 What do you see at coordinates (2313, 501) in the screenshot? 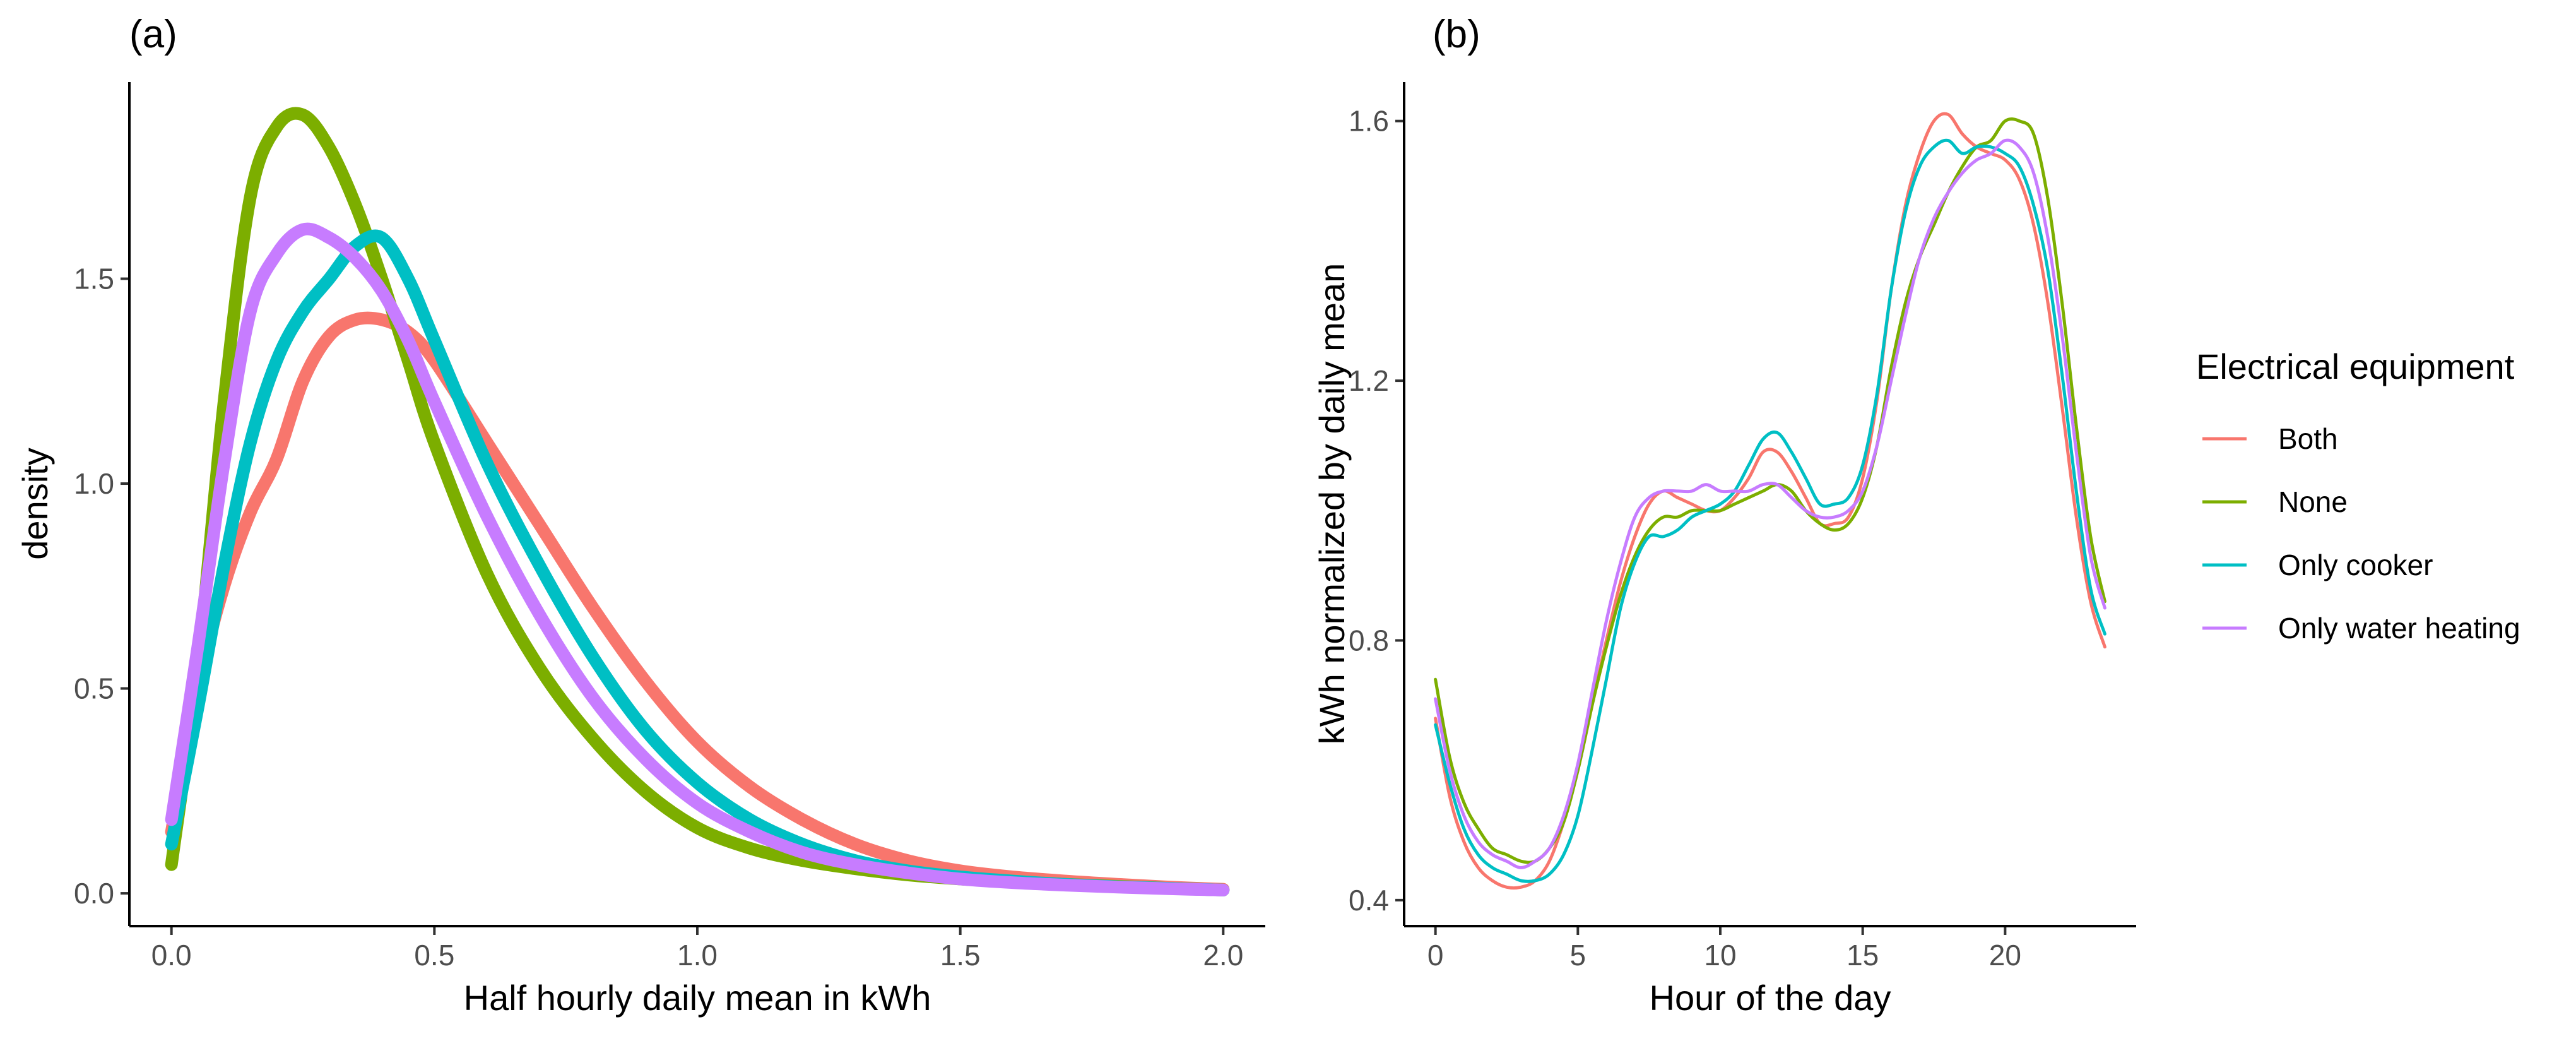
I see `legend-label-none: None` at bounding box center [2313, 501].